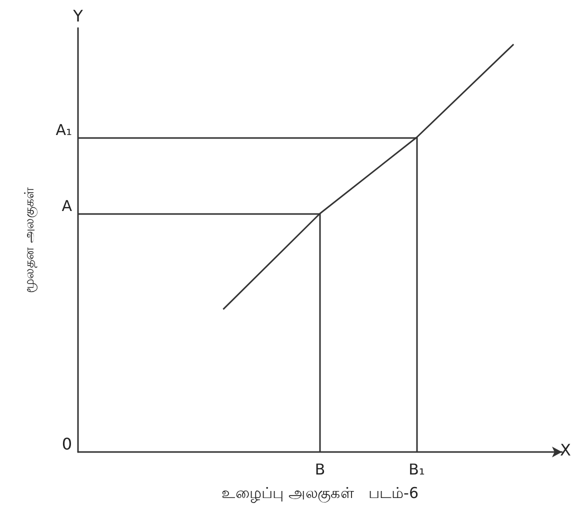 This screenshot has width=581, height=523. Describe the element at coordinates (78, 16) in the screenshot. I see `text: Y` at that location.